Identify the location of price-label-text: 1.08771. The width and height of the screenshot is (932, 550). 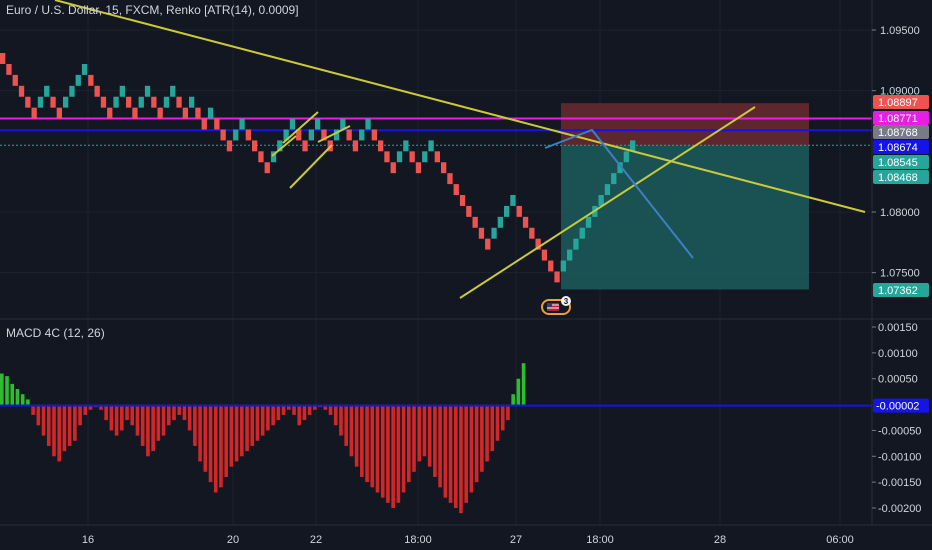
(898, 119).